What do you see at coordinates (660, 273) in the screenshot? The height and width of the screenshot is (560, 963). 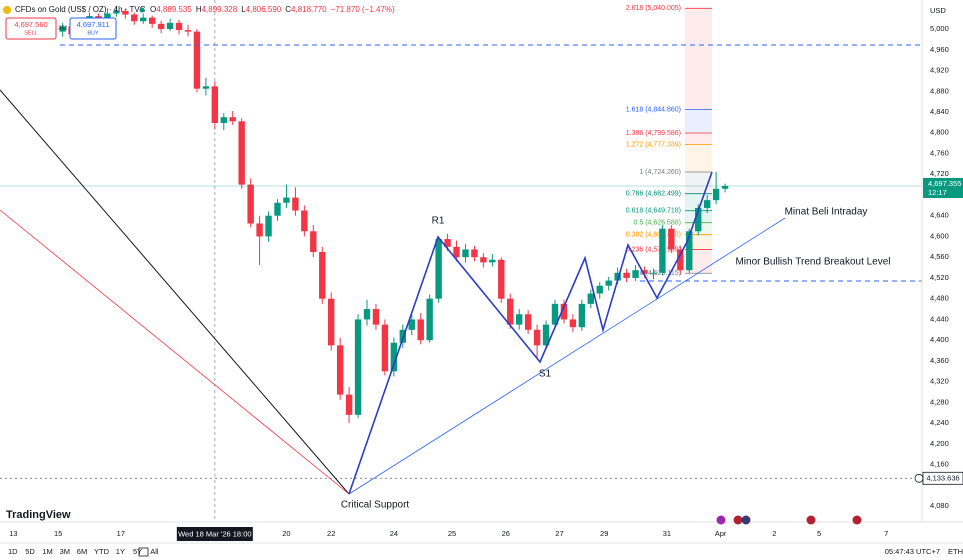 I see `fib-label: 0 (4,529.115)` at bounding box center [660, 273].